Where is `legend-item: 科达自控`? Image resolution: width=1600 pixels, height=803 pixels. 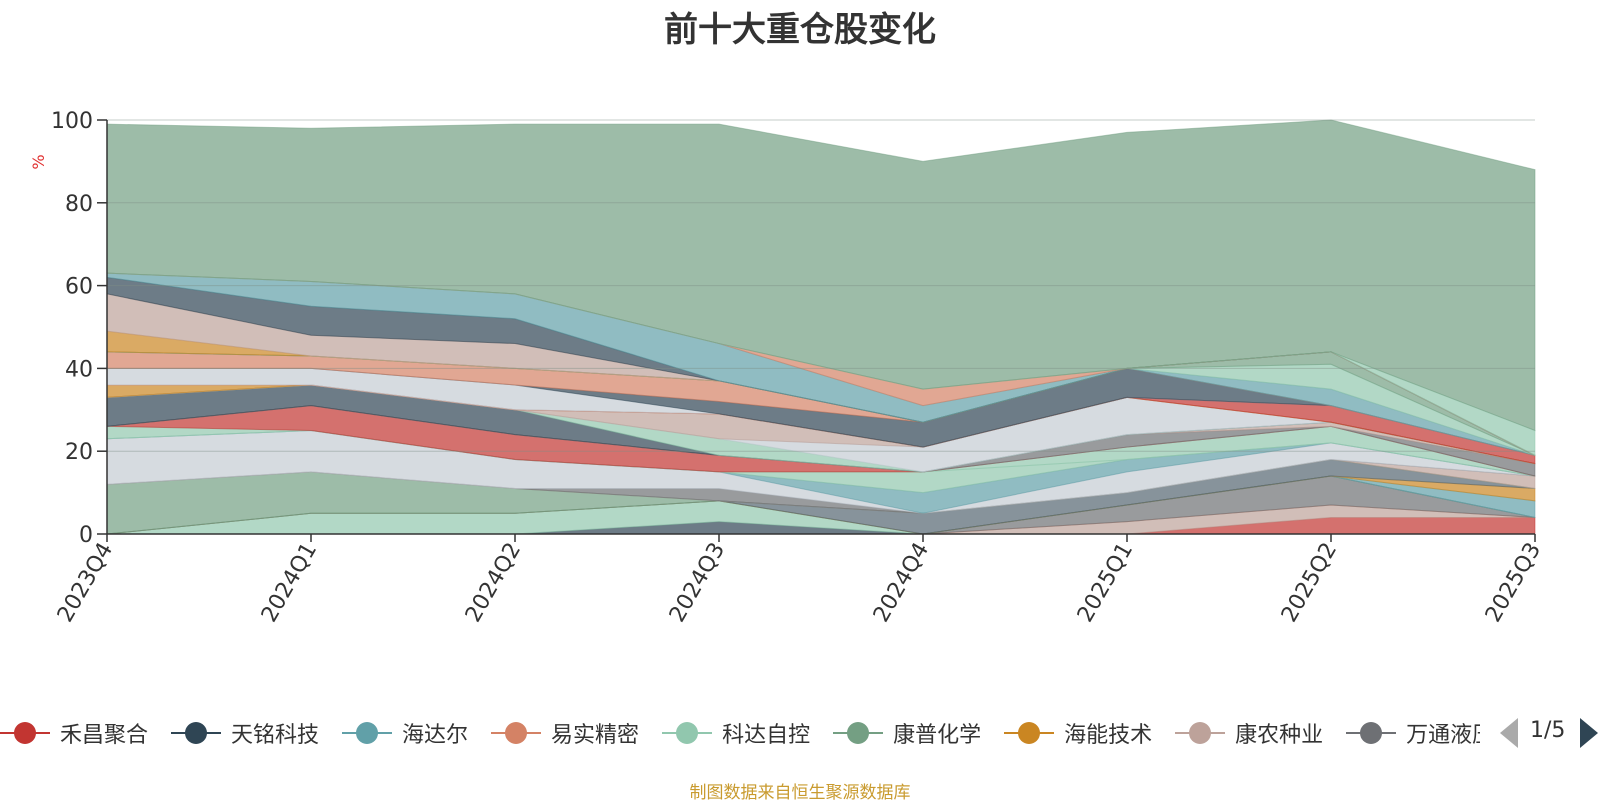
legend-item: 科达自控 is located at coordinates (736, 733).